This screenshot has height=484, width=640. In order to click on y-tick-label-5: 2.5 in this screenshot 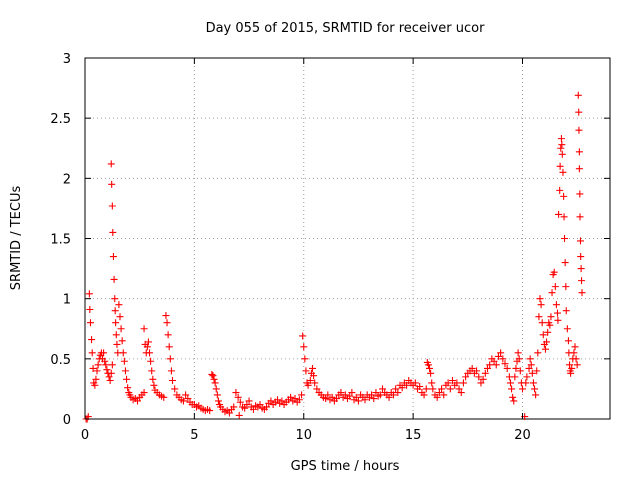, I will do `click(60, 119)`.